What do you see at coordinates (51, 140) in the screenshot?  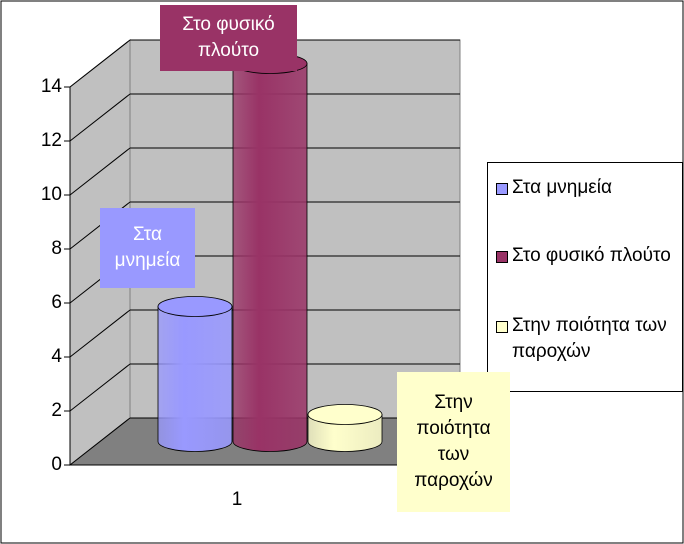 I see `y-tick-label: 12` at bounding box center [51, 140].